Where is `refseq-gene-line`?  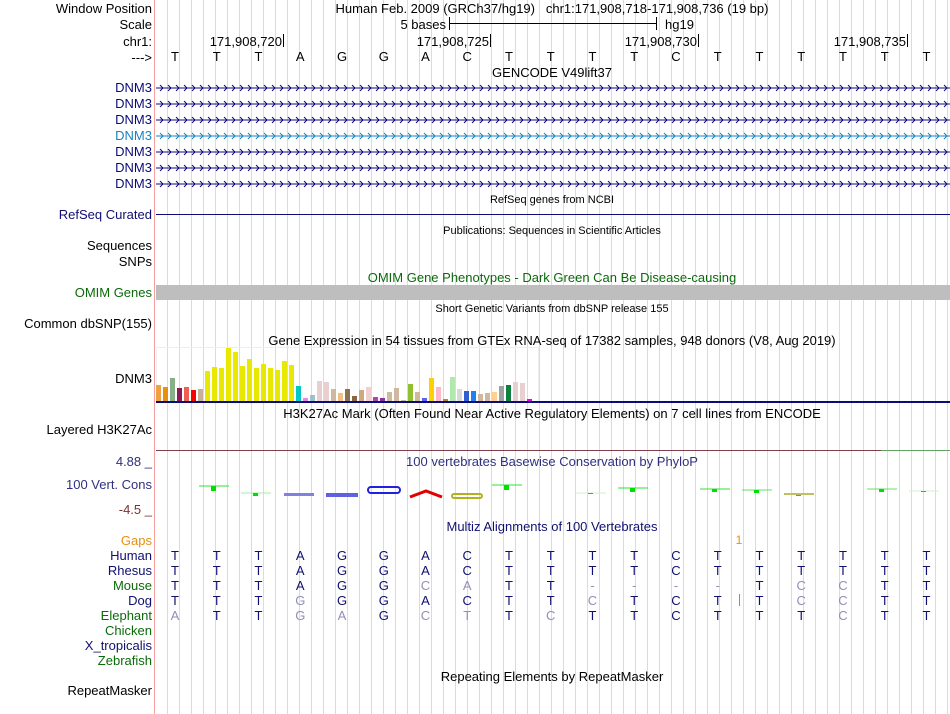
refseq-gene-line is located at coordinates (553, 214).